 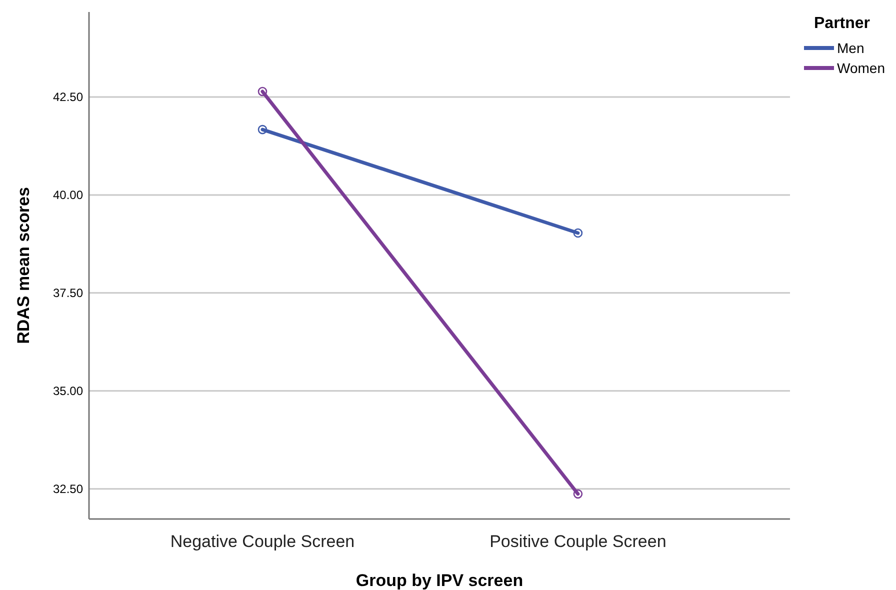 What do you see at coordinates (68, 97) in the screenshot?
I see `y-tick-label: 42.50` at bounding box center [68, 97].